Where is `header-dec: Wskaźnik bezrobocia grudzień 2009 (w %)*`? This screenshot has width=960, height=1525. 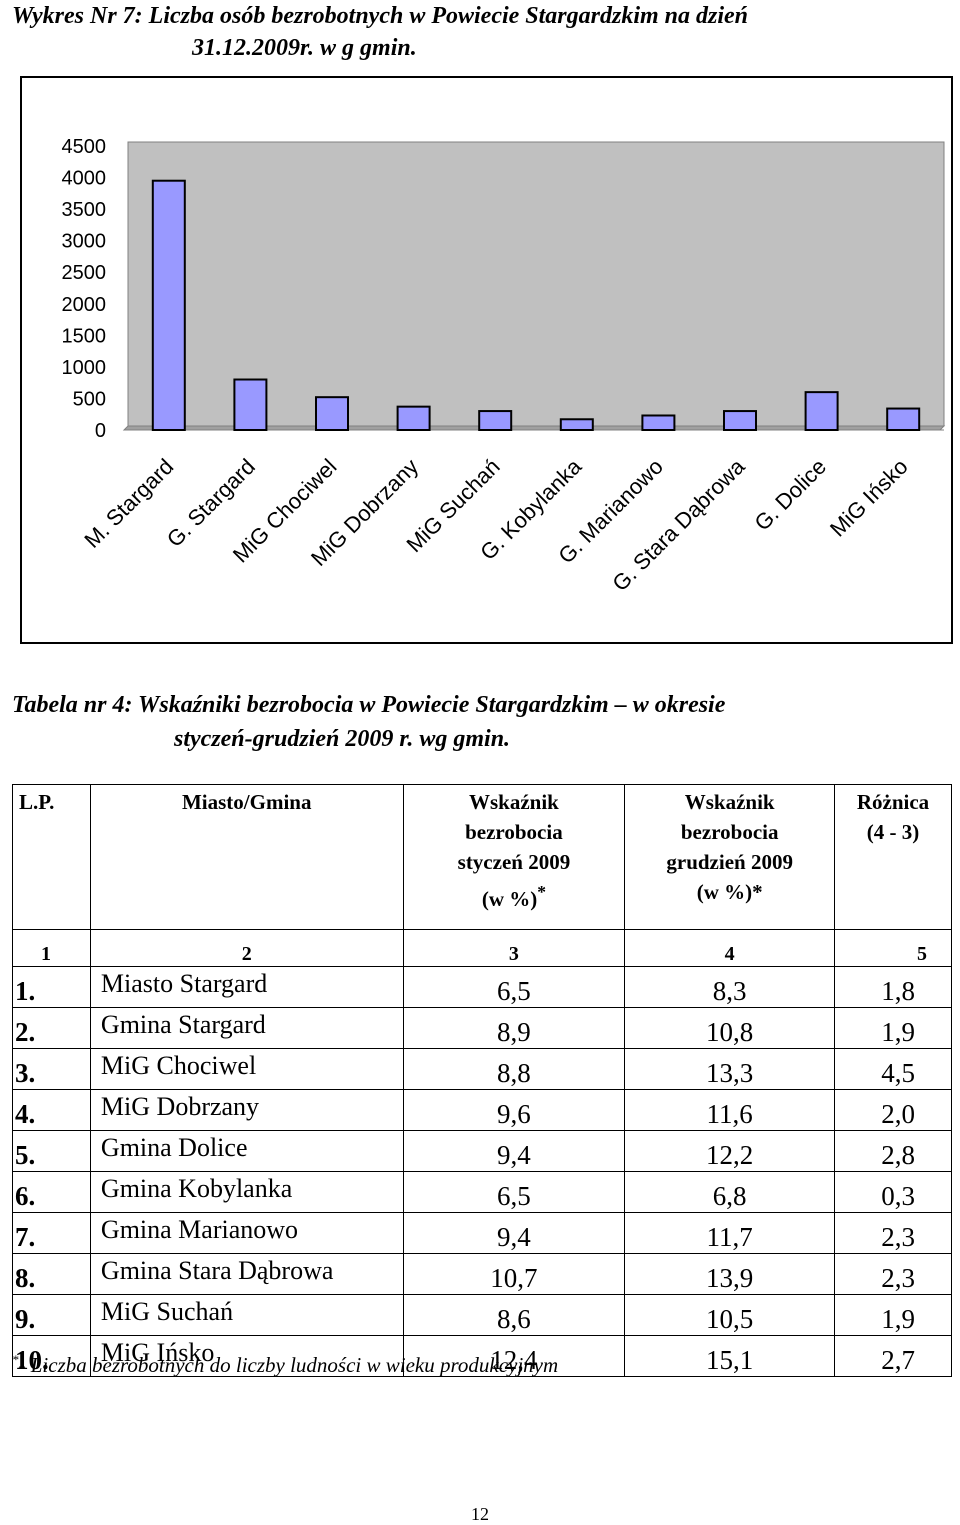
header-dec: Wskaźnik bezrobocia grudzień 2009 (w %)* is located at coordinates (730, 857).